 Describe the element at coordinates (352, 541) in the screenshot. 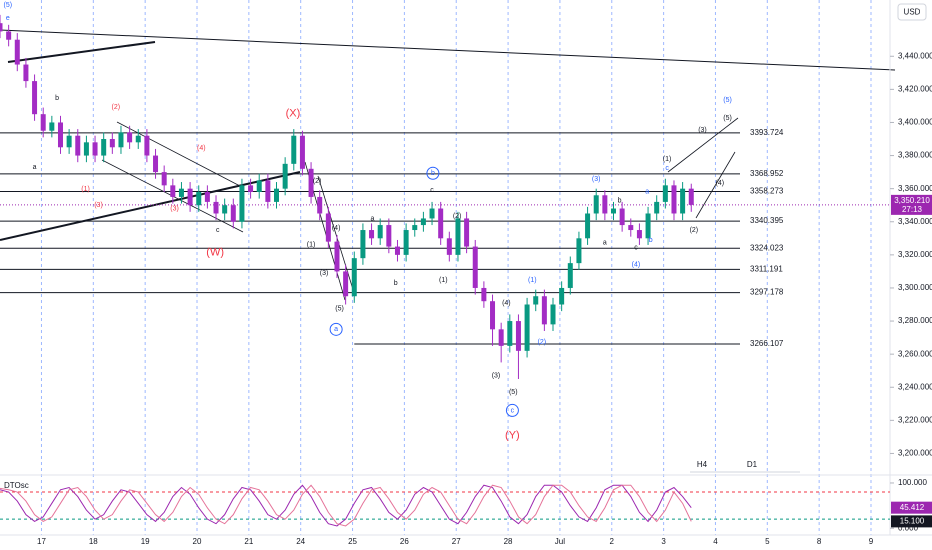

I see `x-tick-label: 25` at that location.